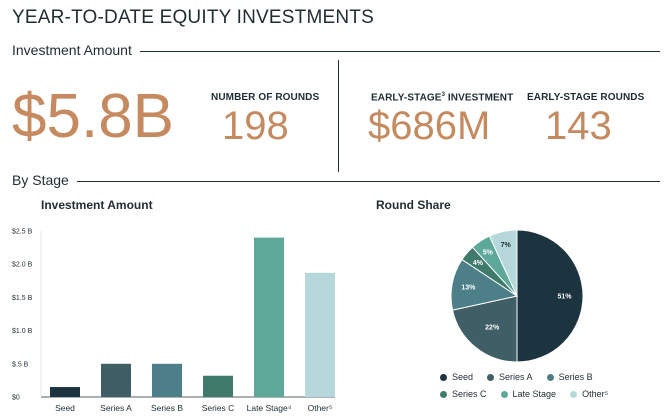 The height and width of the screenshot is (418, 672). What do you see at coordinates (265, 97) in the screenshot?
I see `rounds-label: NUMBER OF ROUNDS` at bounding box center [265, 97].